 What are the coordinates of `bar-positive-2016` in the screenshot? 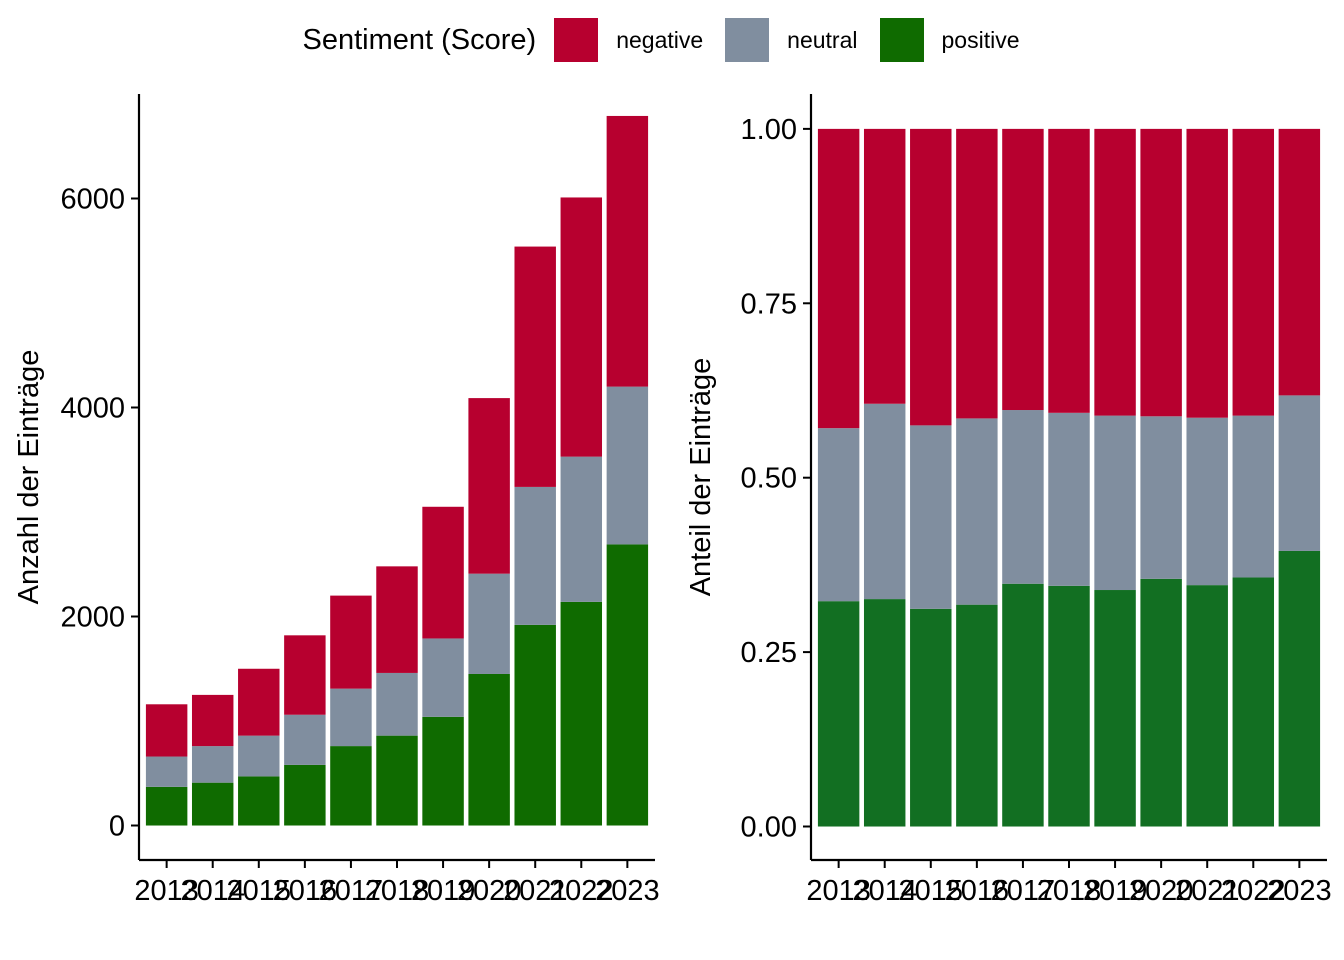 It's located at (305, 795).